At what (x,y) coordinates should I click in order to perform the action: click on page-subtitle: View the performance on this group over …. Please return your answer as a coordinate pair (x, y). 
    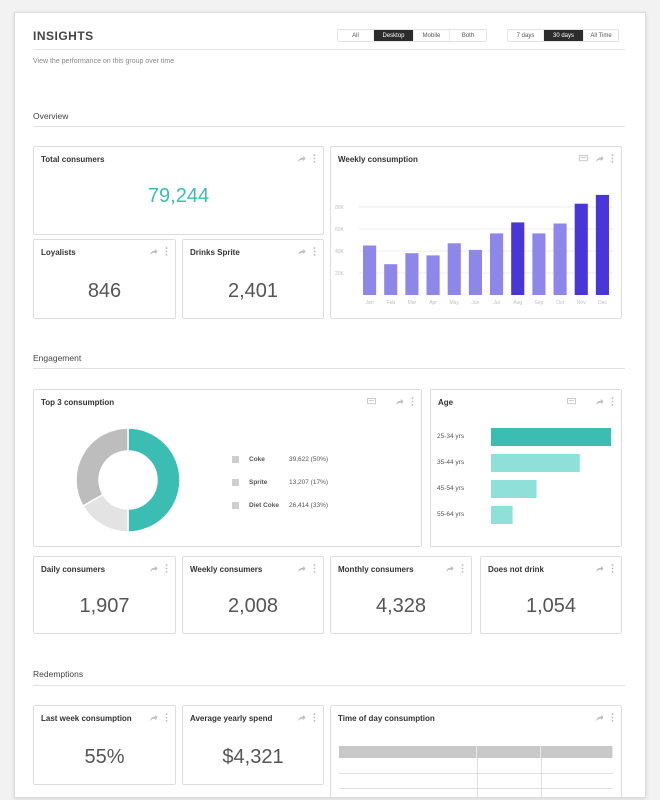
    Looking at the image, I should click on (104, 61).